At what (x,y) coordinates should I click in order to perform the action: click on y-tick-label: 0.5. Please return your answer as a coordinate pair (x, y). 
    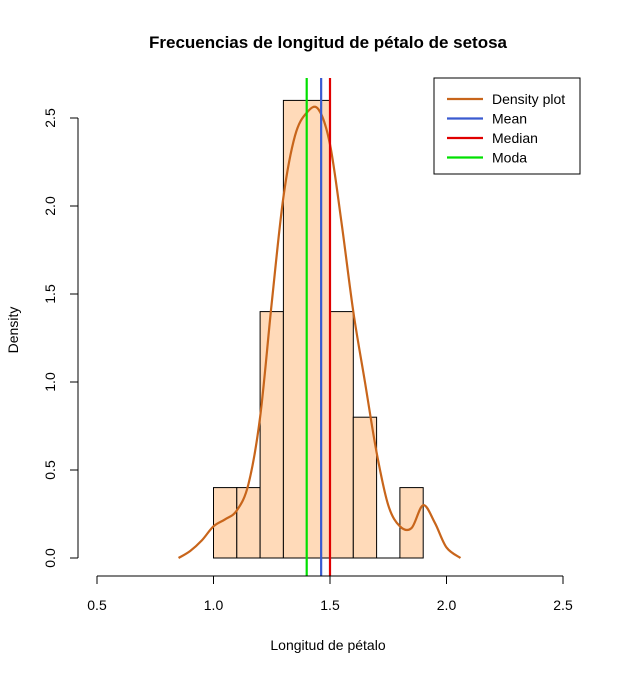
    Looking at the image, I should click on (50, 470).